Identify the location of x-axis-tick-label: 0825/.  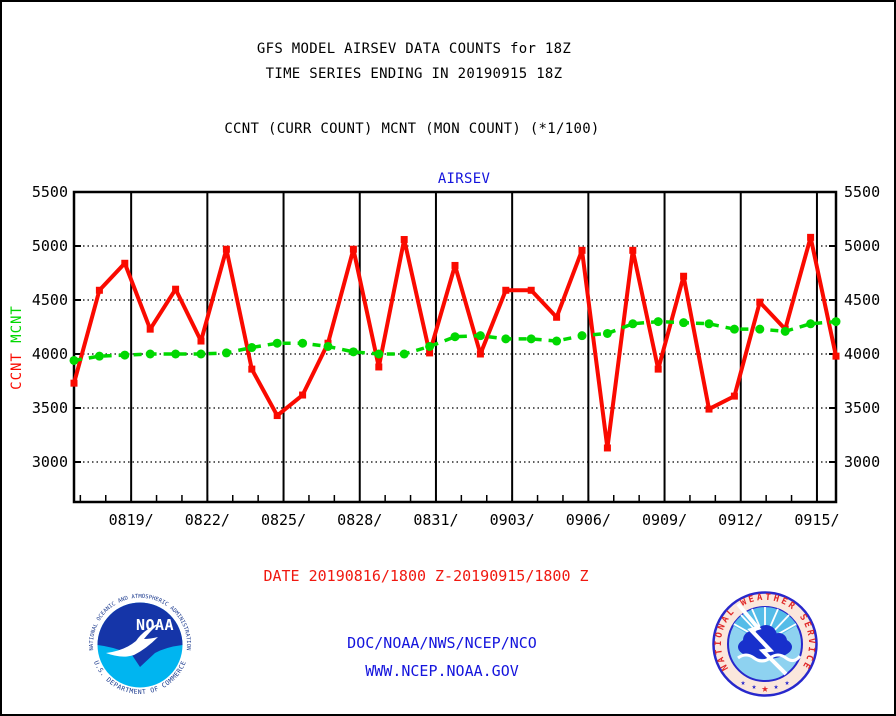
(283, 520).